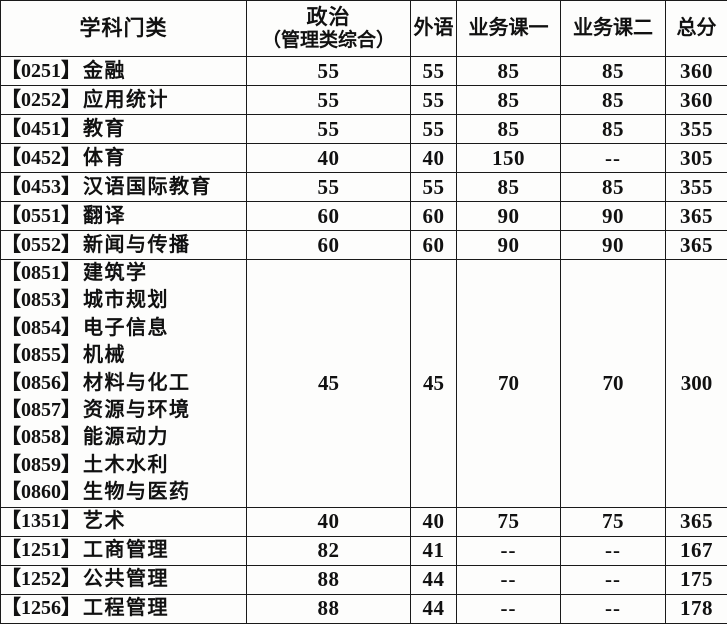 Image resolution: width=727 pixels, height=624 pixels. I want to click on politics-score: 45, so click(329, 384).